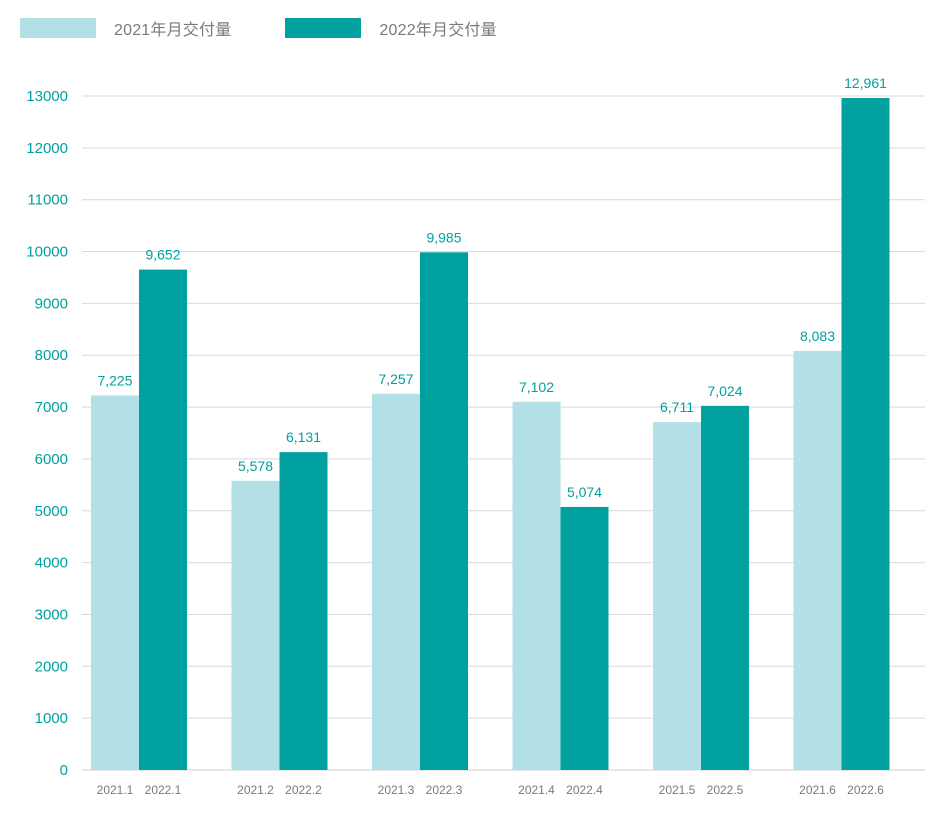 The height and width of the screenshot is (814, 940). I want to click on x-tick-label: 2021.2, so click(255, 790).